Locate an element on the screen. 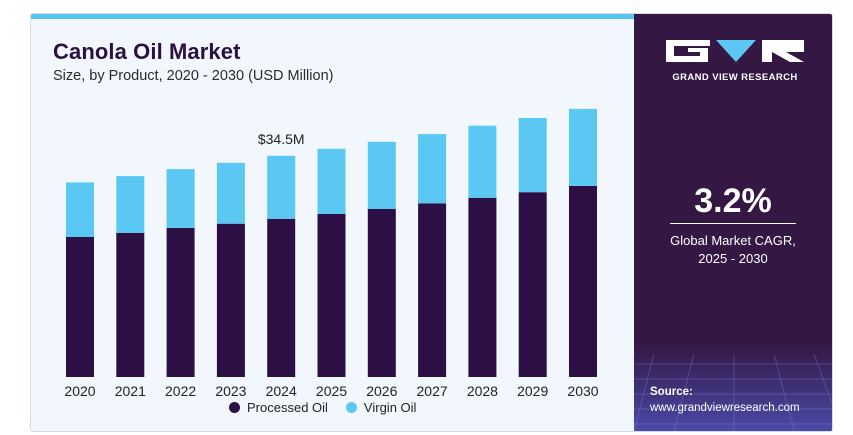 The width and height of the screenshot is (853, 435). chart-title: Canola Oil Market is located at coordinates (147, 51).